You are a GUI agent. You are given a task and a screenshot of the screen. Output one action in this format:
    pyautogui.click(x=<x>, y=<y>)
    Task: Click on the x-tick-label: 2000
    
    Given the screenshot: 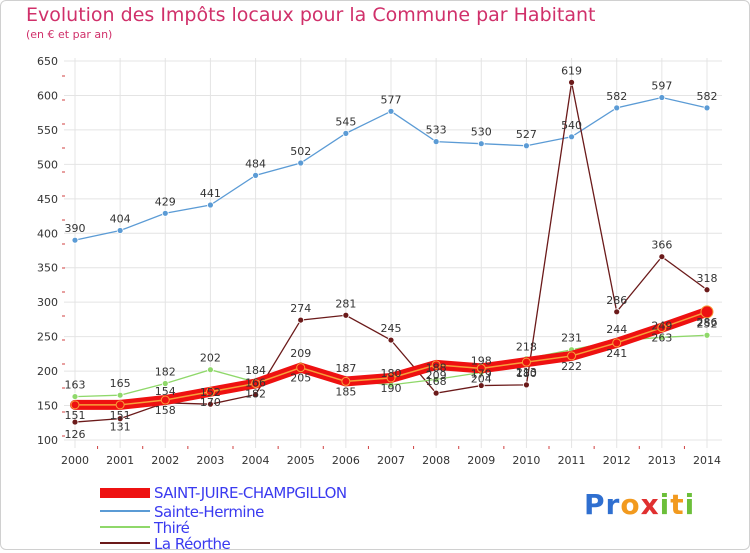 What is the action you would take?
    pyautogui.click(x=75, y=460)
    